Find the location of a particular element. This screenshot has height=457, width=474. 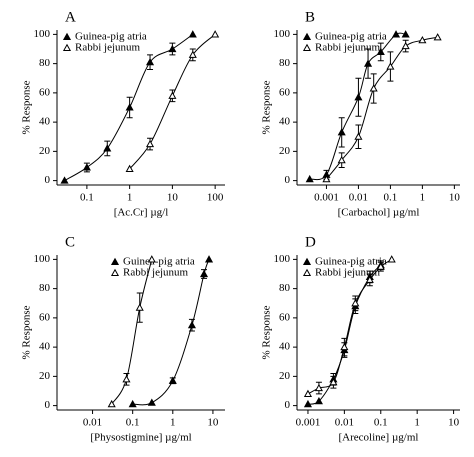

panel-letter: A is located at coordinates (70, 17).